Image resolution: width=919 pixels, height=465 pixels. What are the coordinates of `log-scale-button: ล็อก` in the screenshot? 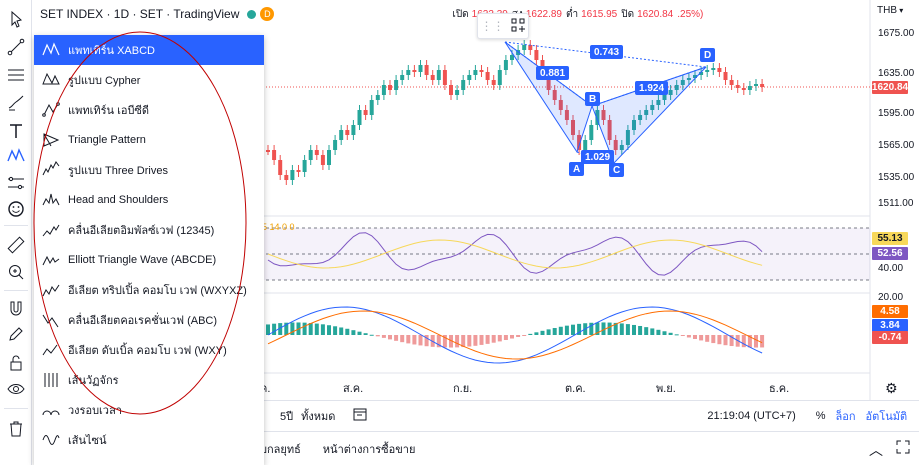 It's located at (845, 416).